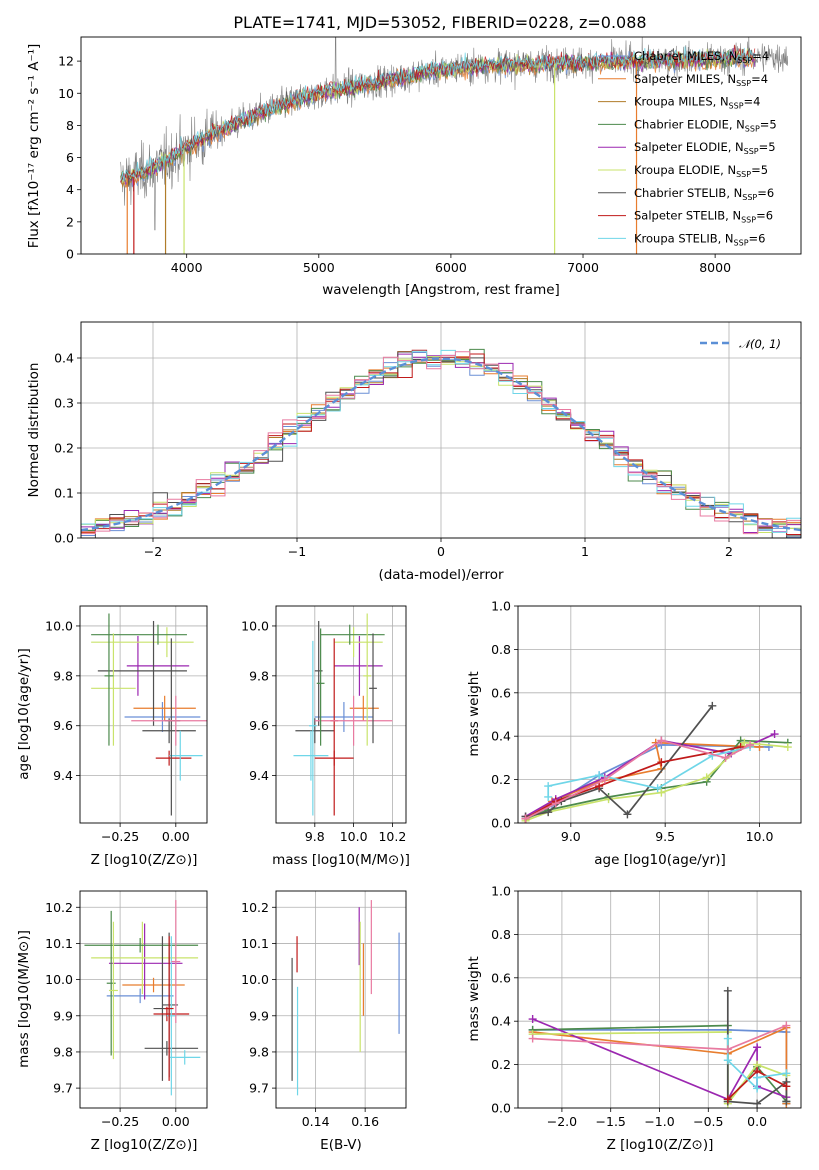 The width and height of the screenshot is (819, 1170). Describe the element at coordinates (144, 1145) in the screenshot. I see `x-axis-label: Z [log10(Z/Z⊙)]` at that location.